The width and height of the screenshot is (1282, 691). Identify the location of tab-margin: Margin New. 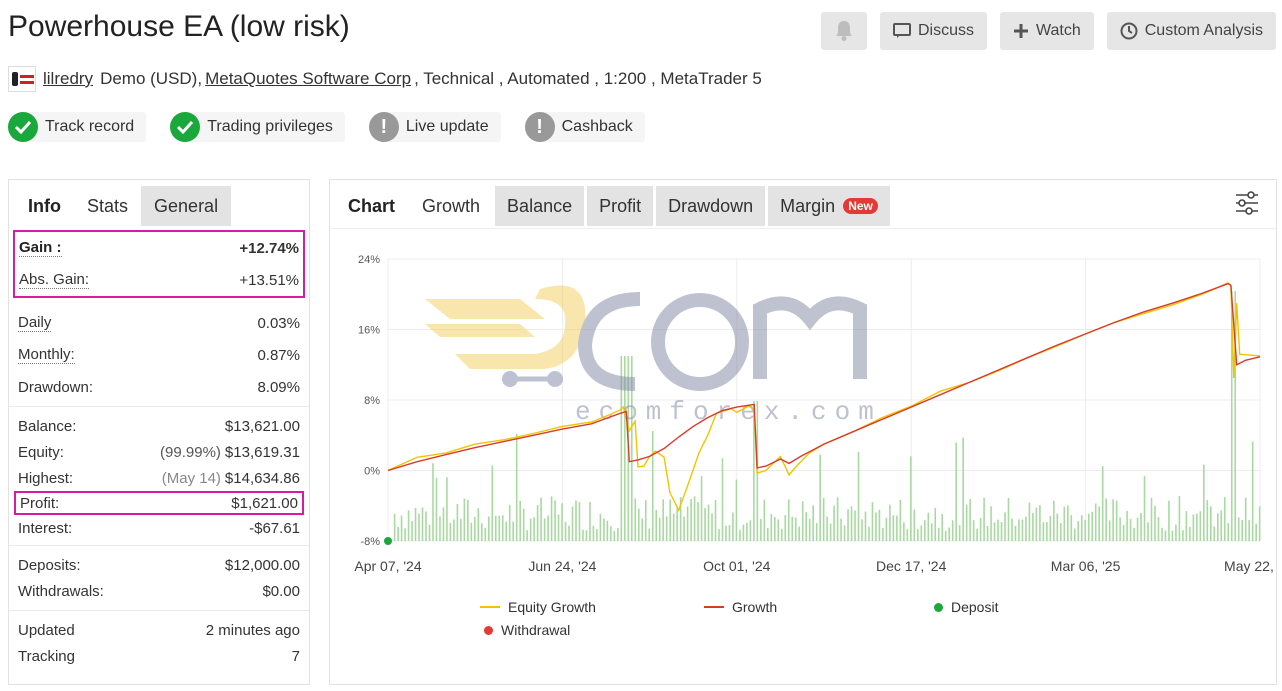
(829, 206).